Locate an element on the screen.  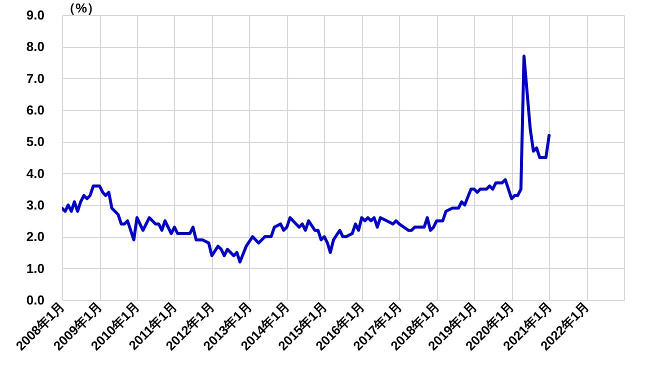
y-tick-label: 8.0 is located at coordinates (35, 46).